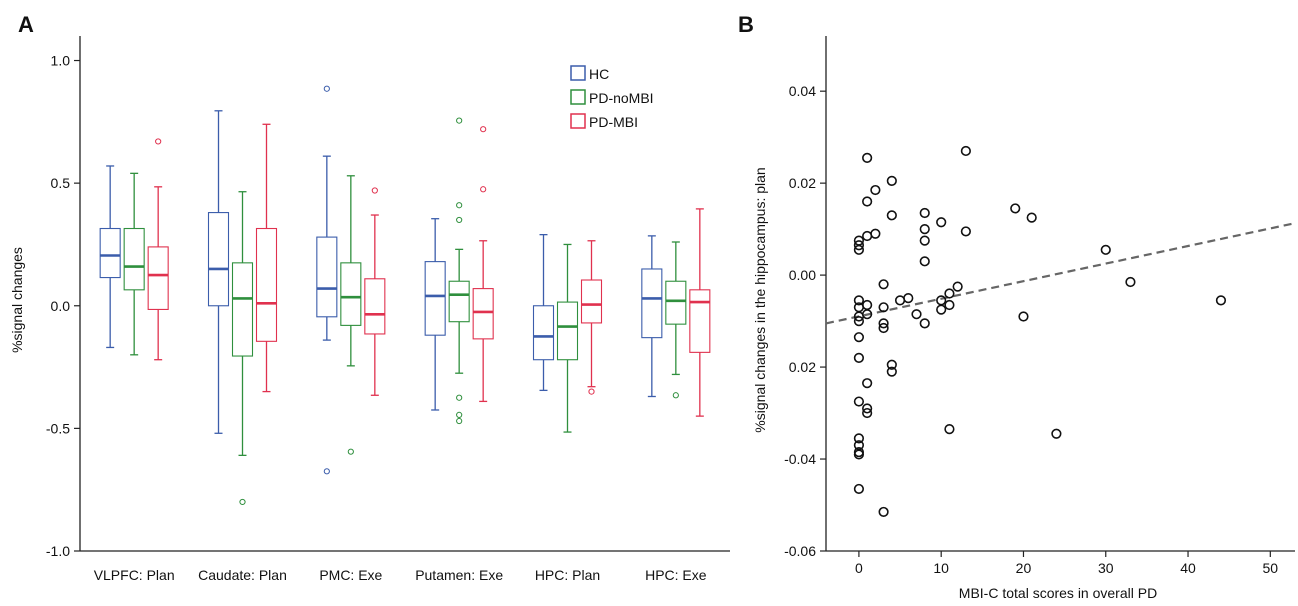 Image resolution: width=1298 pixels, height=606 pixels. I want to click on x-tick-label: 20, so click(1024, 568).